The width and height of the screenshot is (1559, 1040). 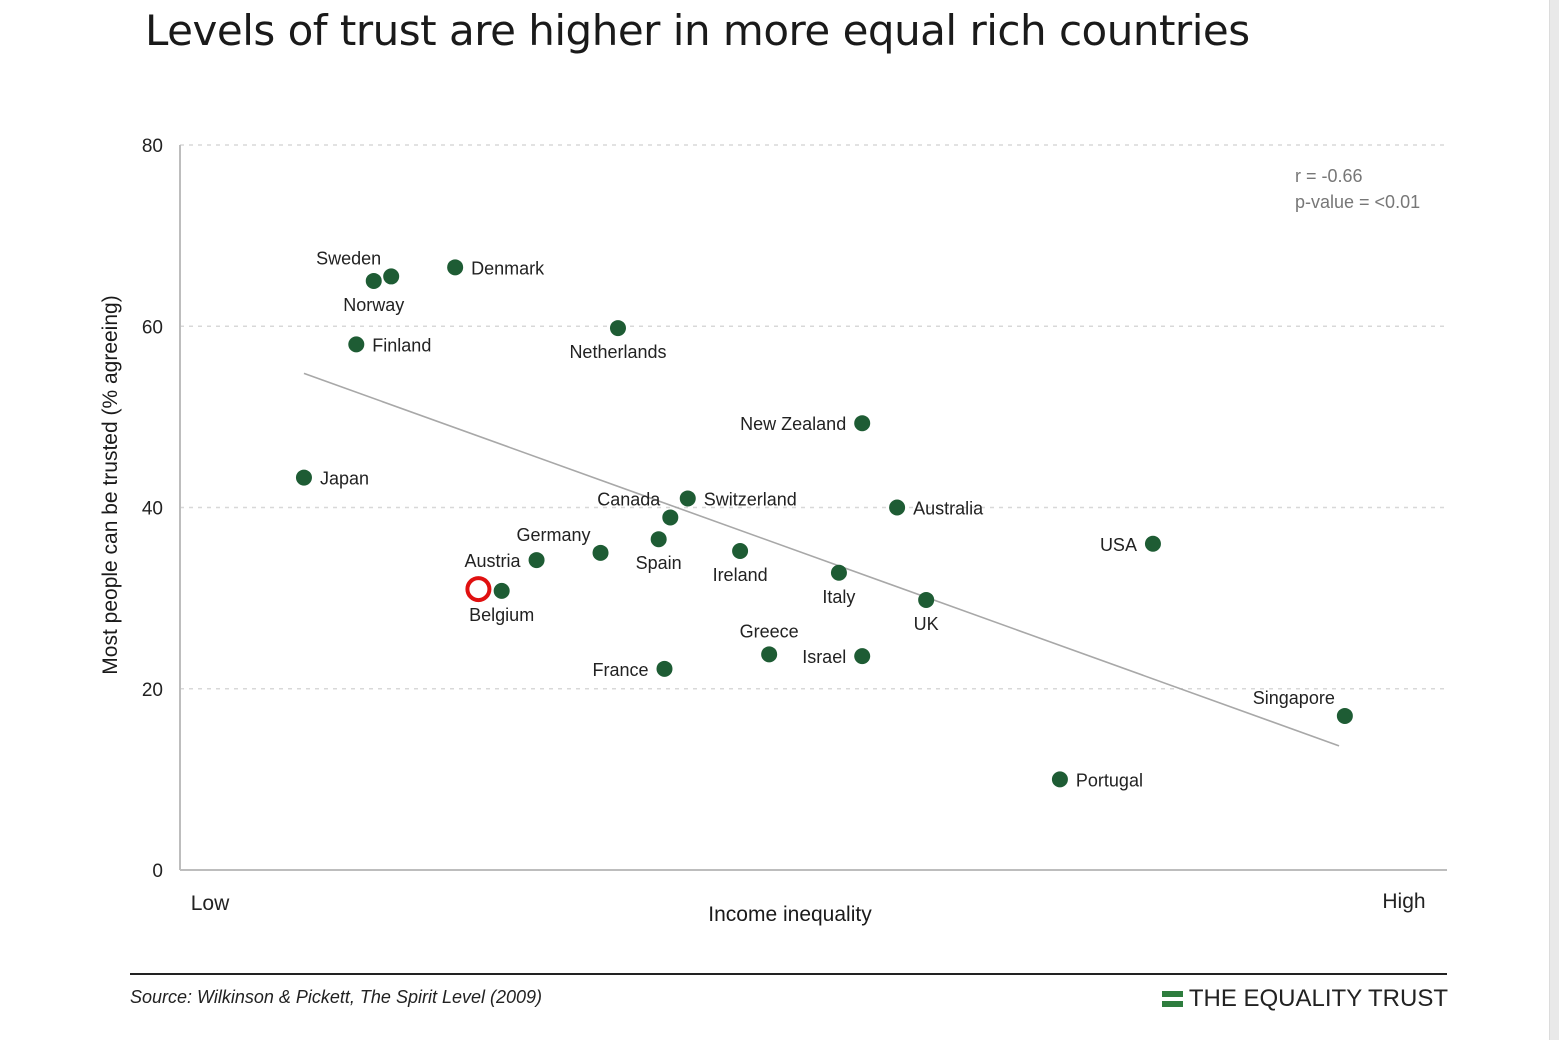 What do you see at coordinates (1554, 520) in the screenshot?
I see `vertical-scrollbar` at bounding box center [1554, 520].